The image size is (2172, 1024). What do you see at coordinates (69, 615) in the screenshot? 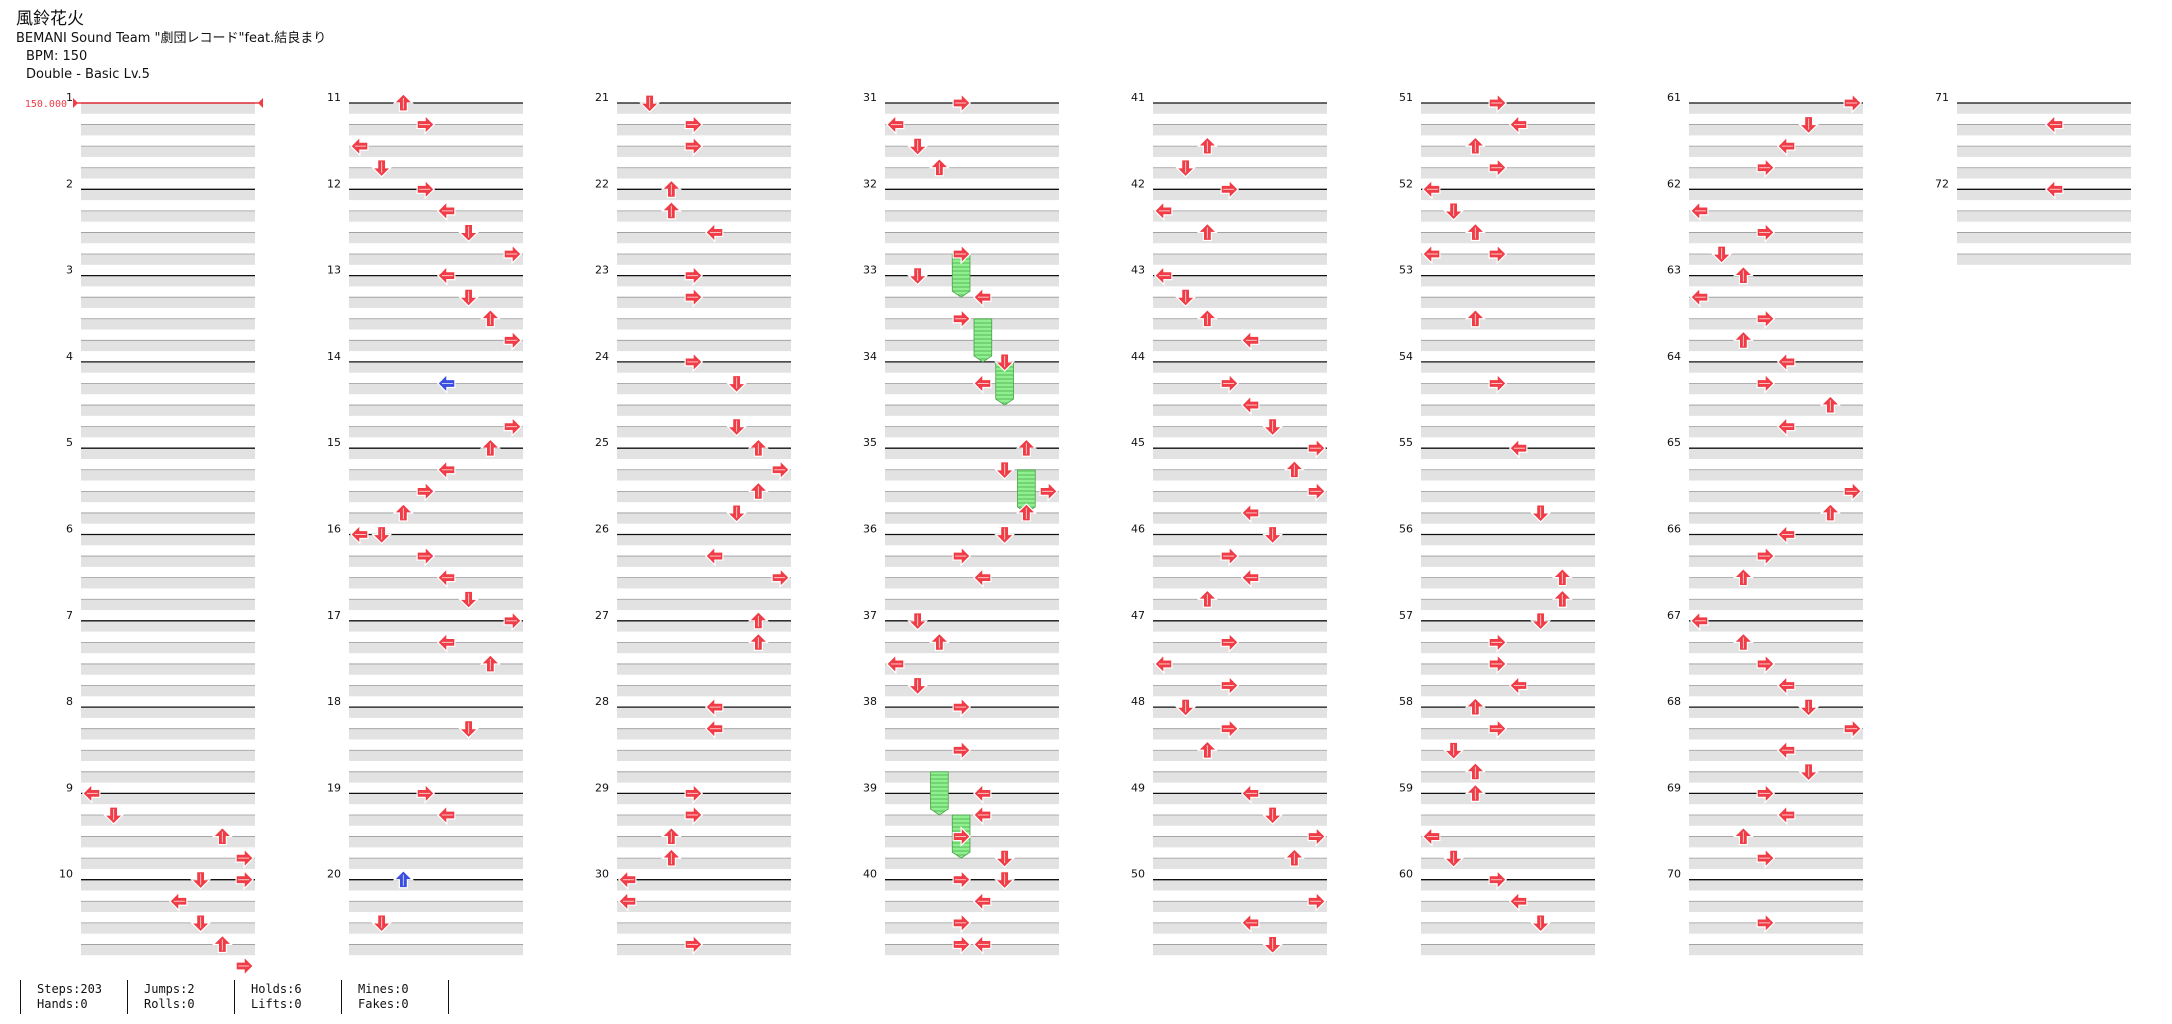
I see `measure-number: 7` at bounding box center [69, 615].